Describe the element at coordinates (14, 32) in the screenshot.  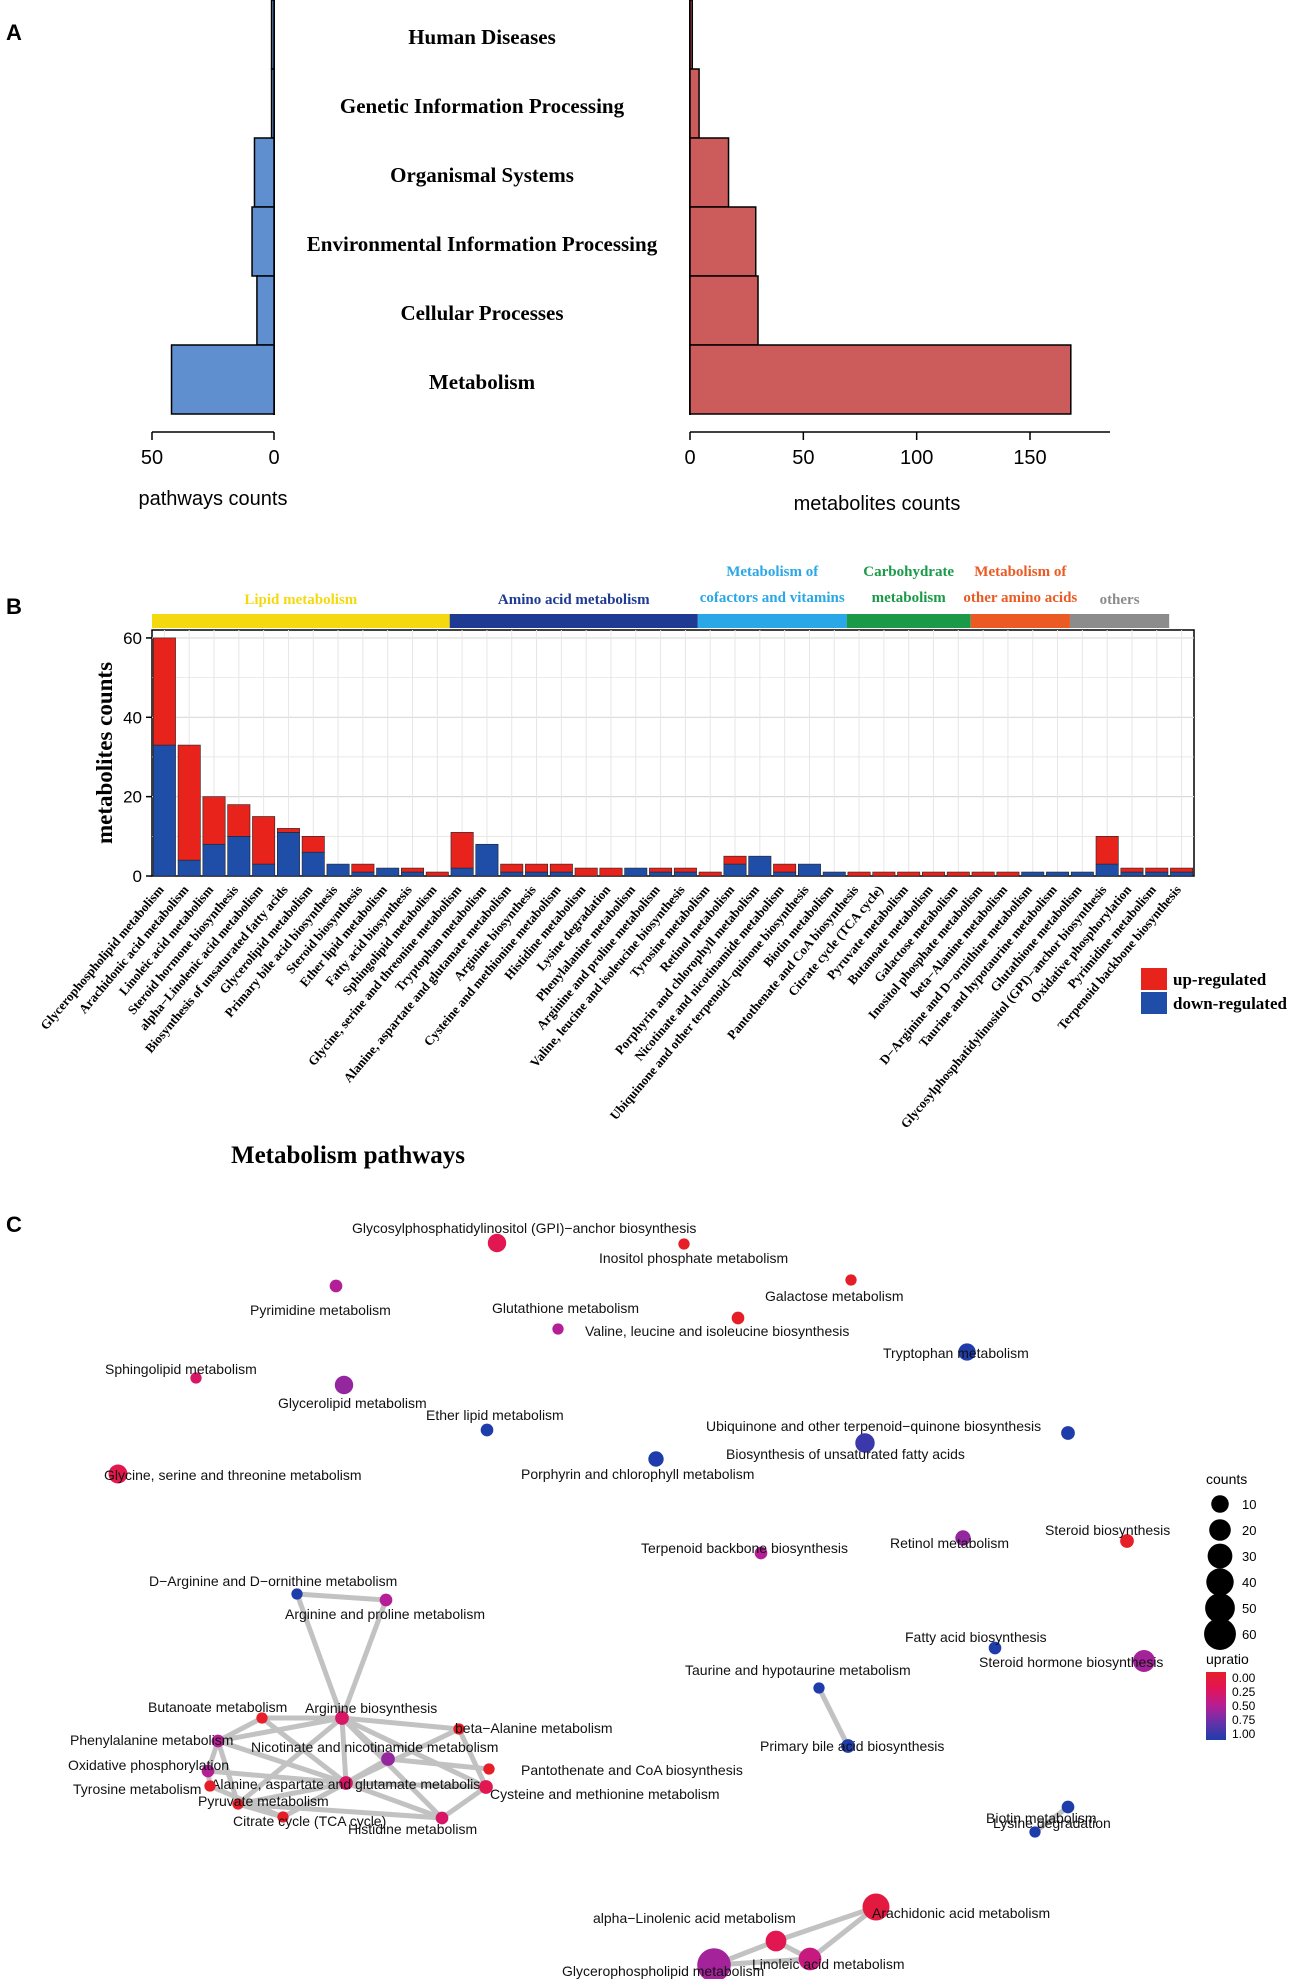
I see `panel-label-a: A` at that location.